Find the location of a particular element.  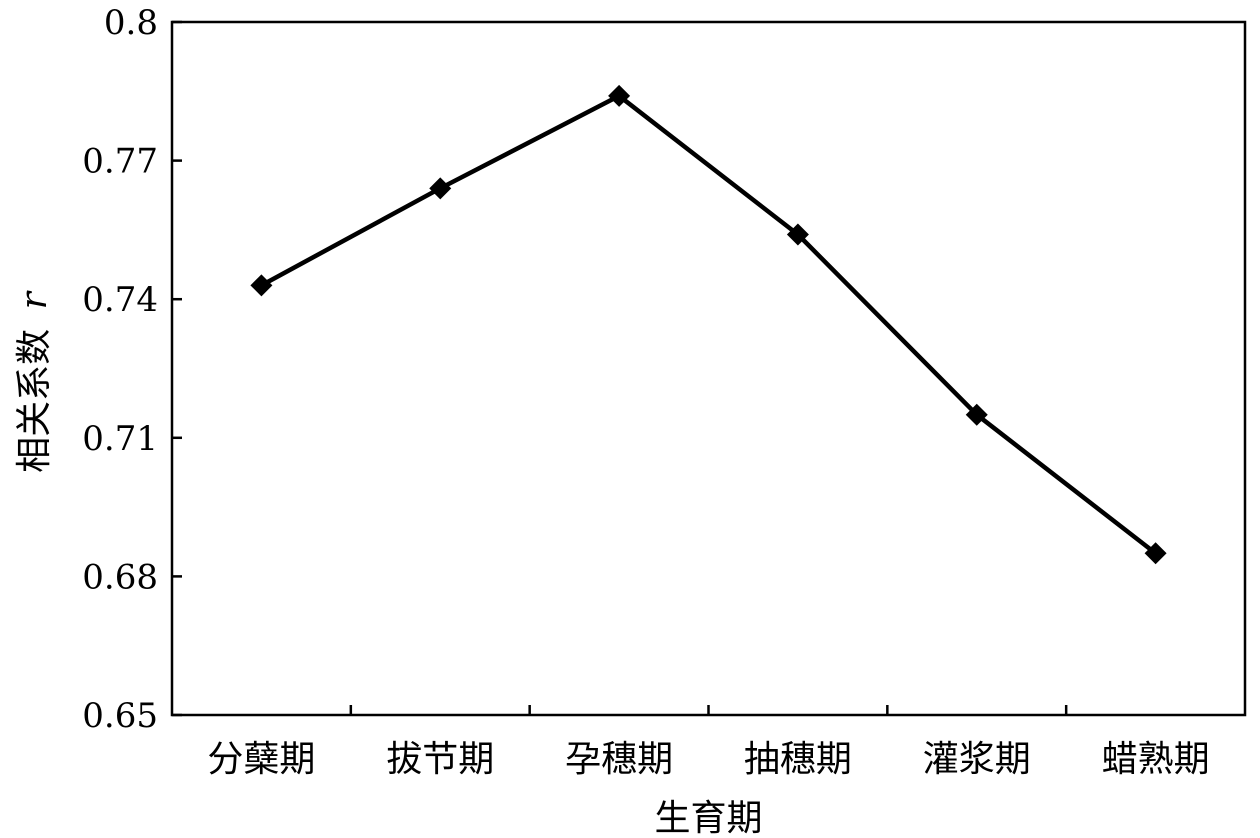

y-axis-title-symbol: r is located at coordinates (34, 299).